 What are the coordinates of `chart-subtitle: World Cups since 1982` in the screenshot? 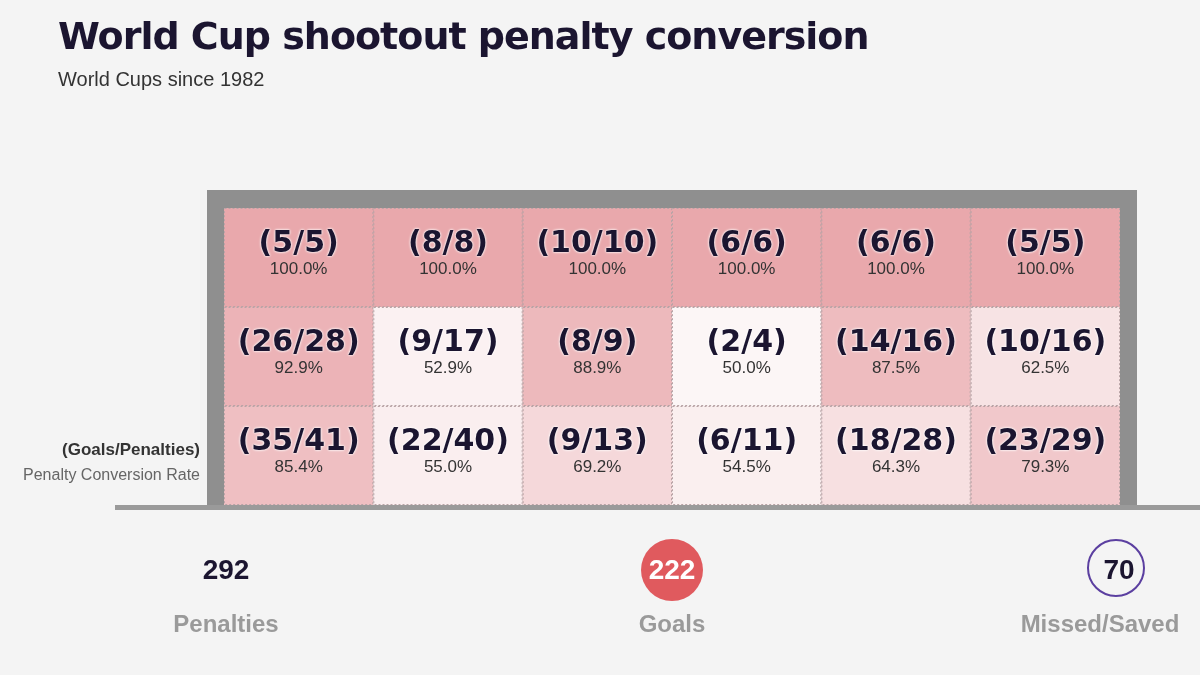 It's located at (161, 79).